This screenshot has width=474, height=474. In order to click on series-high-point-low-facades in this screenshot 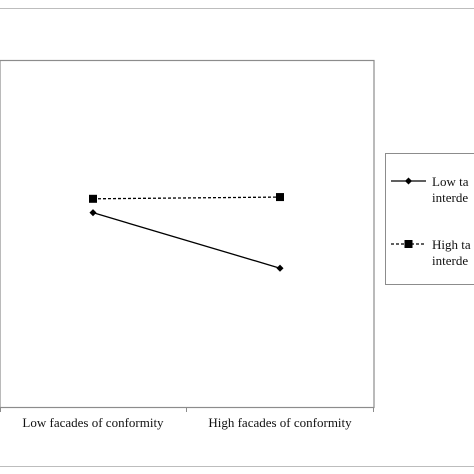, I will do `click(93, 198)`.